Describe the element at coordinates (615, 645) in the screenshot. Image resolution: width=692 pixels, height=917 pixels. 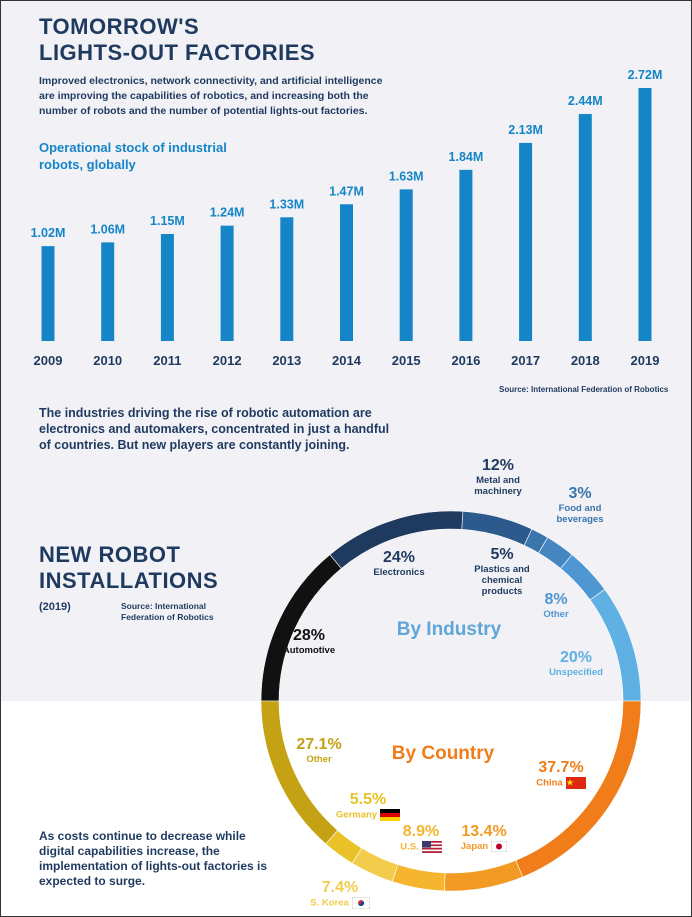
I see `industry-segment-unspecified` at that location.